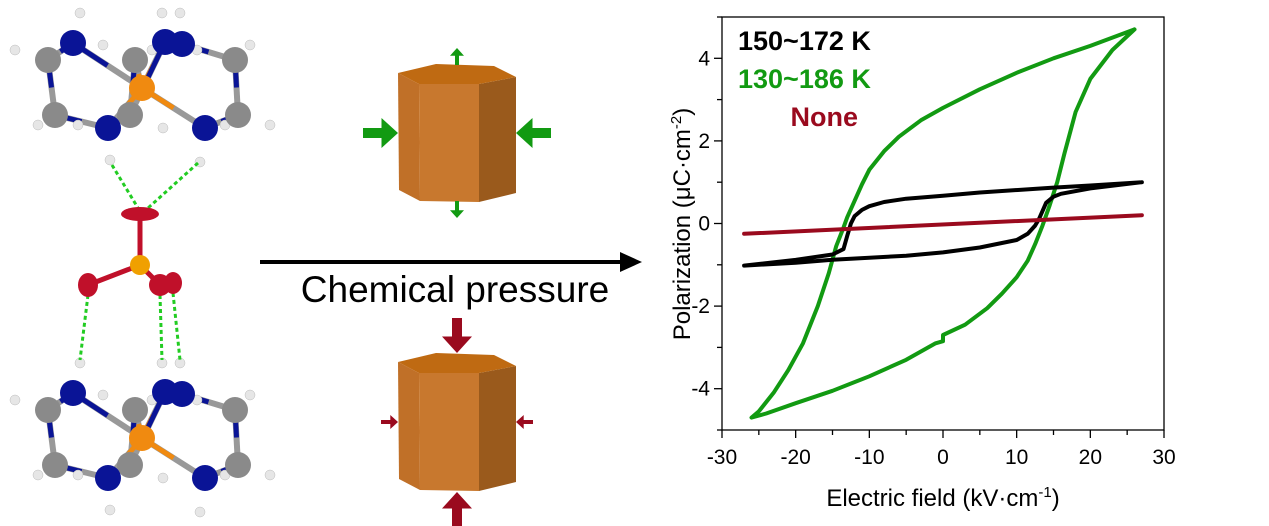 The image size is (1269, 526). I want to click on series-line-150-172-K, so click(943, 224).